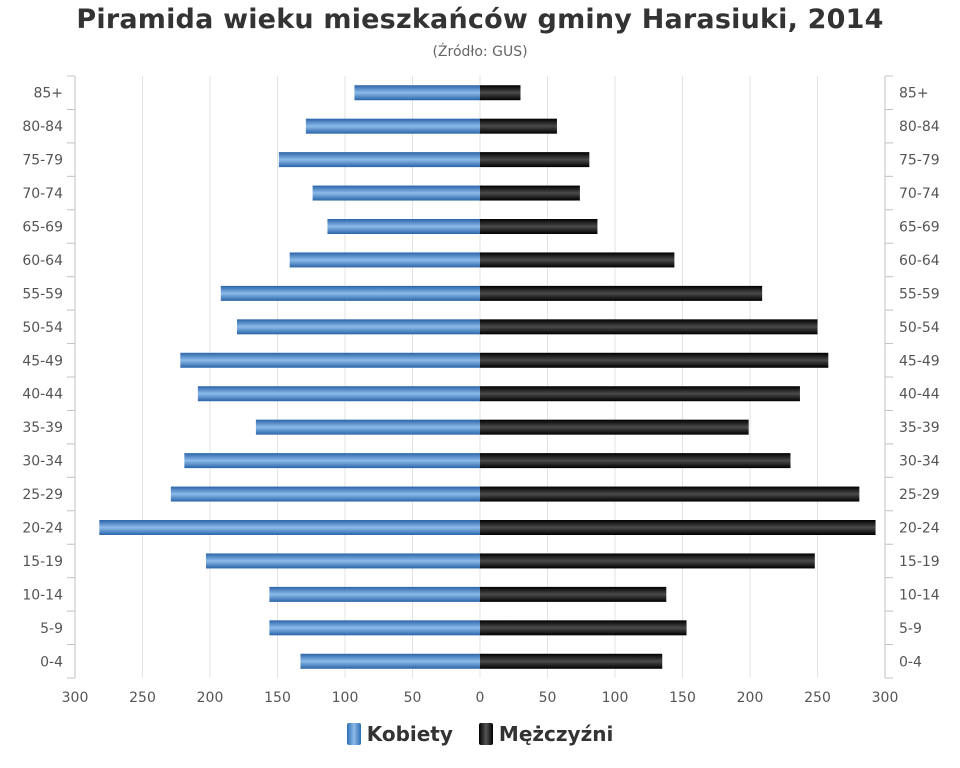 The height and width of the screenshot is (768, 960). Describe the element at coordinates (42, 529) in the screenshot. I see `y-tick-label-left: 20-24` at that location.